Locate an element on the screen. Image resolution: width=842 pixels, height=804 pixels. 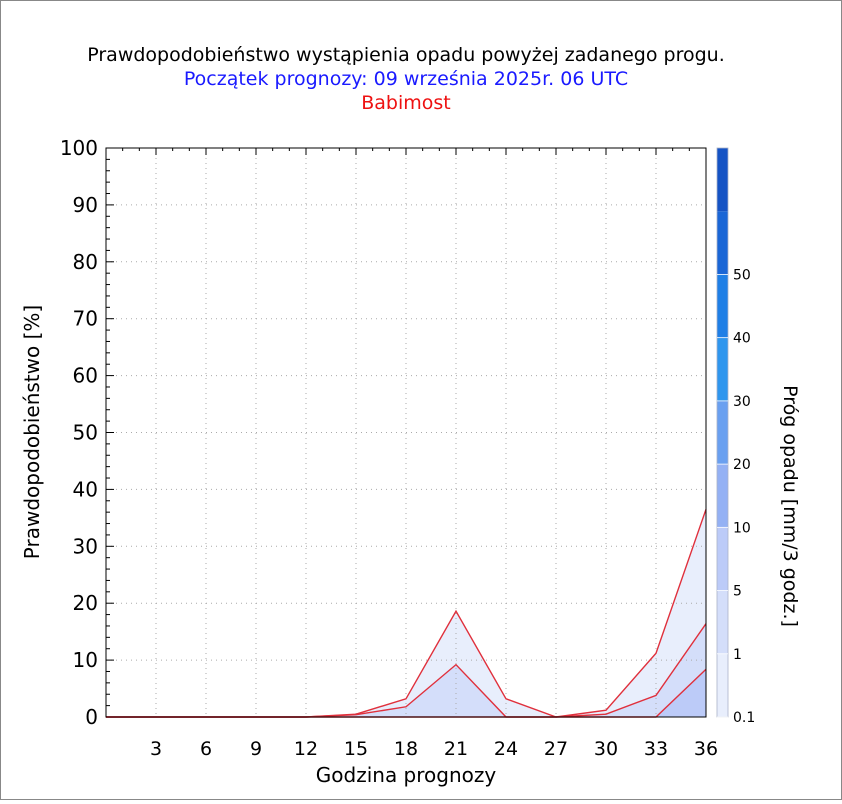
y-axis-label: Prawdopodobieństwo [%] is located at coordinates (32, 432).